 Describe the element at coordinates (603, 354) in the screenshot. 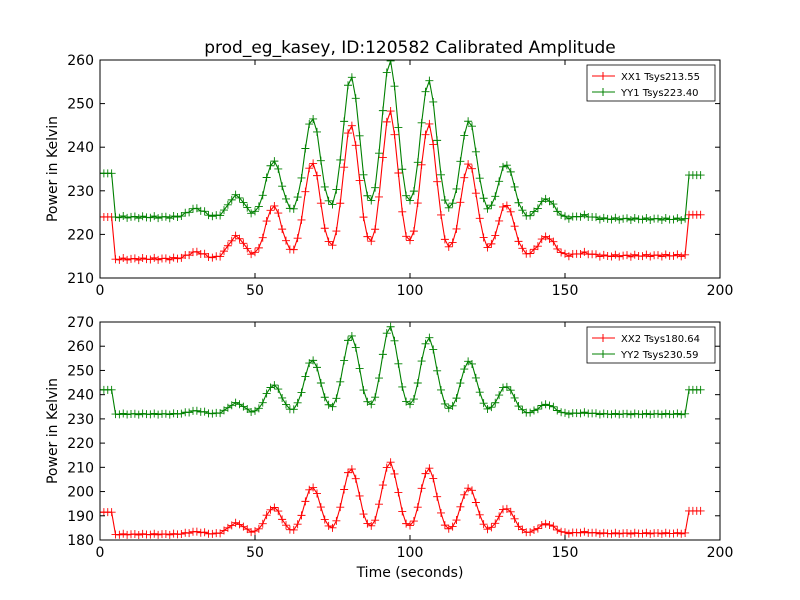

I see `legend-swatch-marker` at that location.